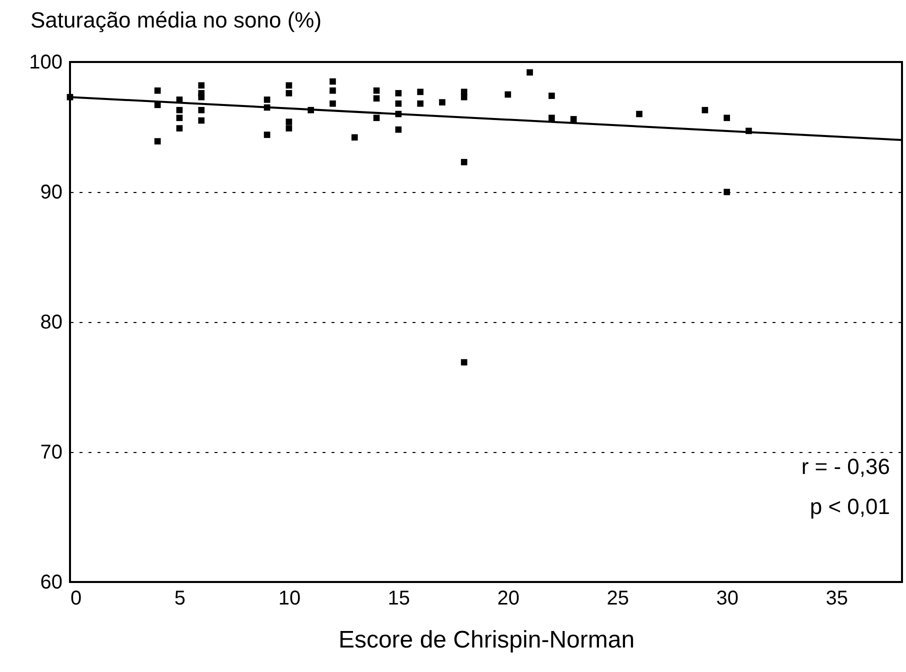  What do you see at coordinates (845, 466) in the screenshot?
I see `annotation: r = - 0,36` at bounding box center [845, 466].